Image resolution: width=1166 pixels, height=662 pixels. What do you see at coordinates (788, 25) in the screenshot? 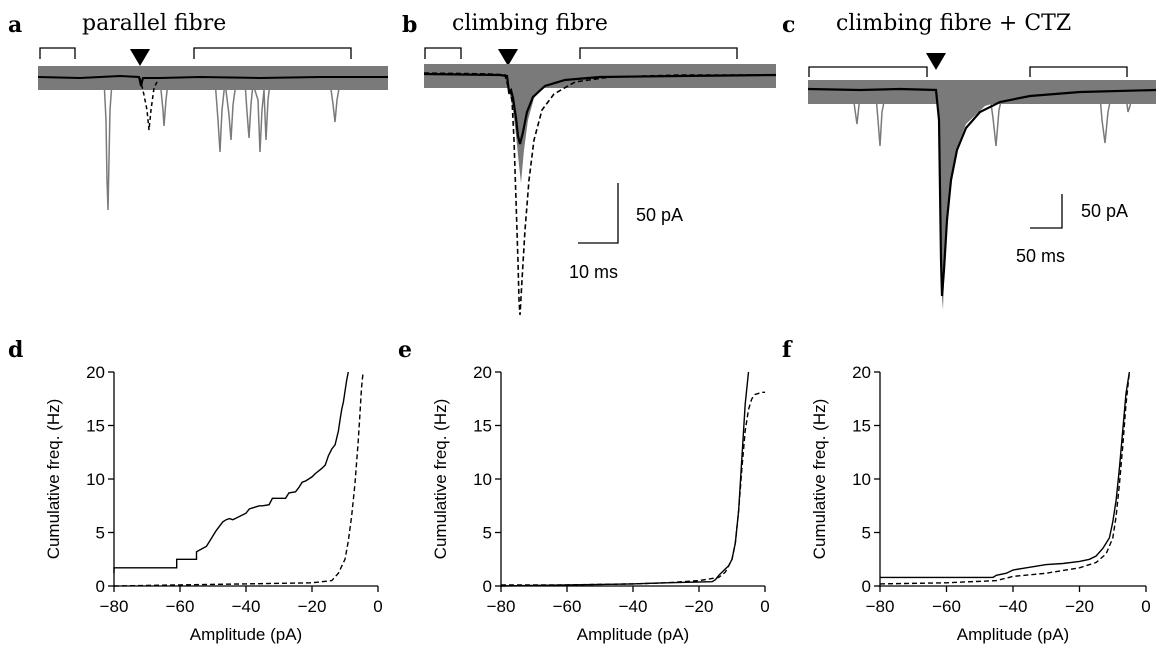
I see `panel-letter-c: c` at bounding box center [788, 25].